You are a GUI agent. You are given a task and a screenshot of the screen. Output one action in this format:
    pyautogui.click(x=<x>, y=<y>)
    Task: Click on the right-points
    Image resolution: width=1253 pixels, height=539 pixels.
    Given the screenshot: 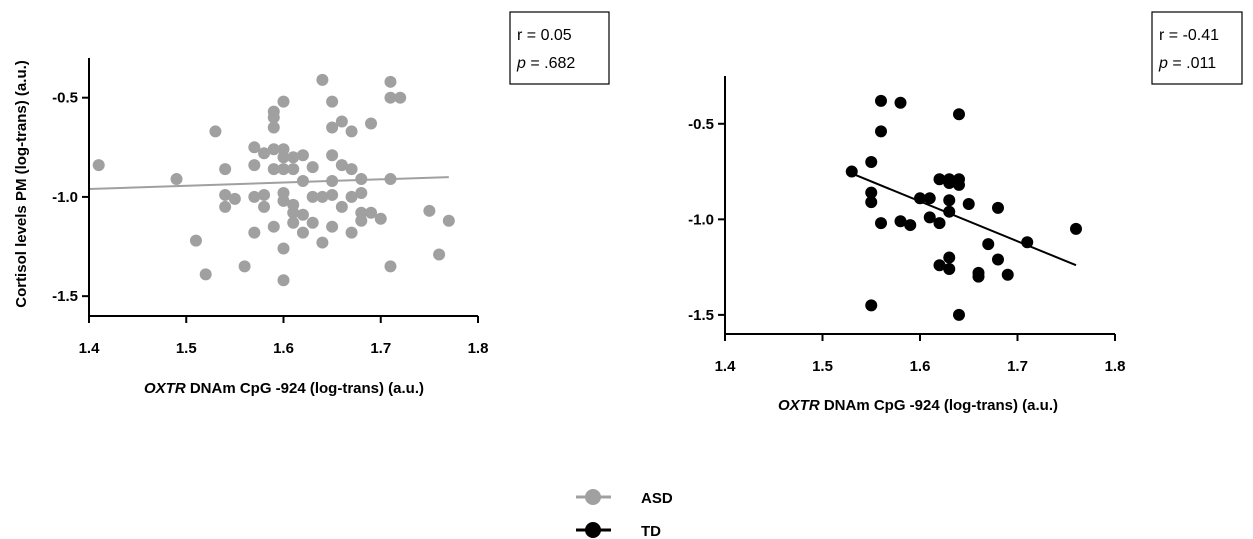 What is the action you would take?
    pyautogui.click(x=963, y=207)
    